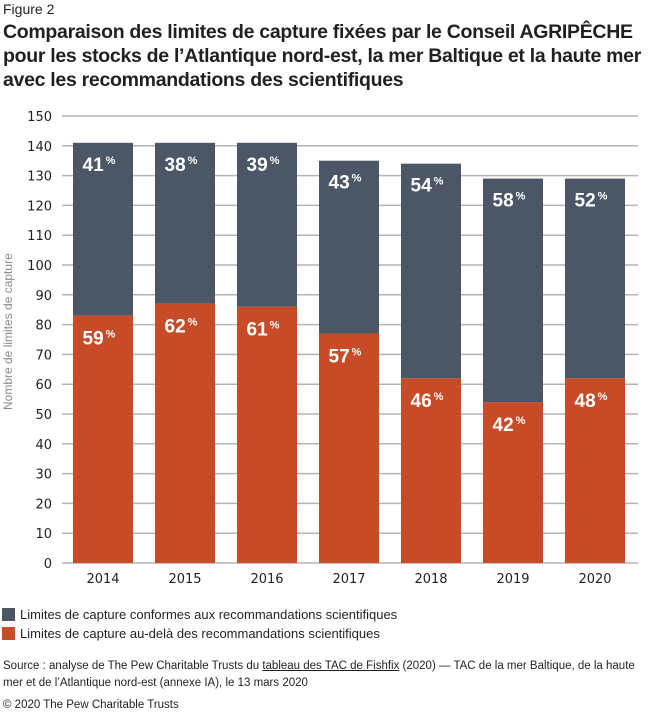 The image size is (650, 717). What do you see at coordinates (431, 470) in the screenshot?
I see `bar-au-dela-2018` at bounding box center [431, 470].